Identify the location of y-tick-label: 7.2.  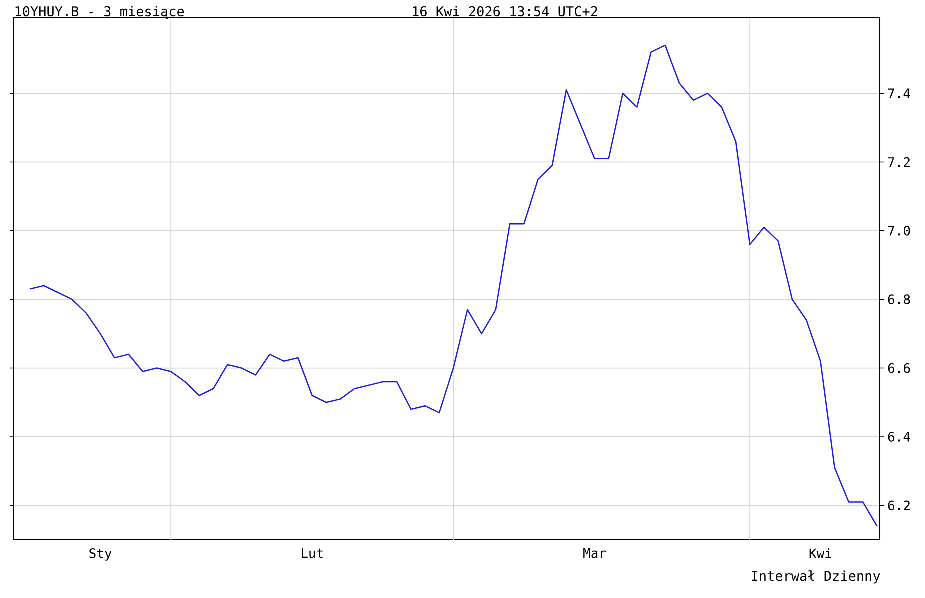
(899, 162).